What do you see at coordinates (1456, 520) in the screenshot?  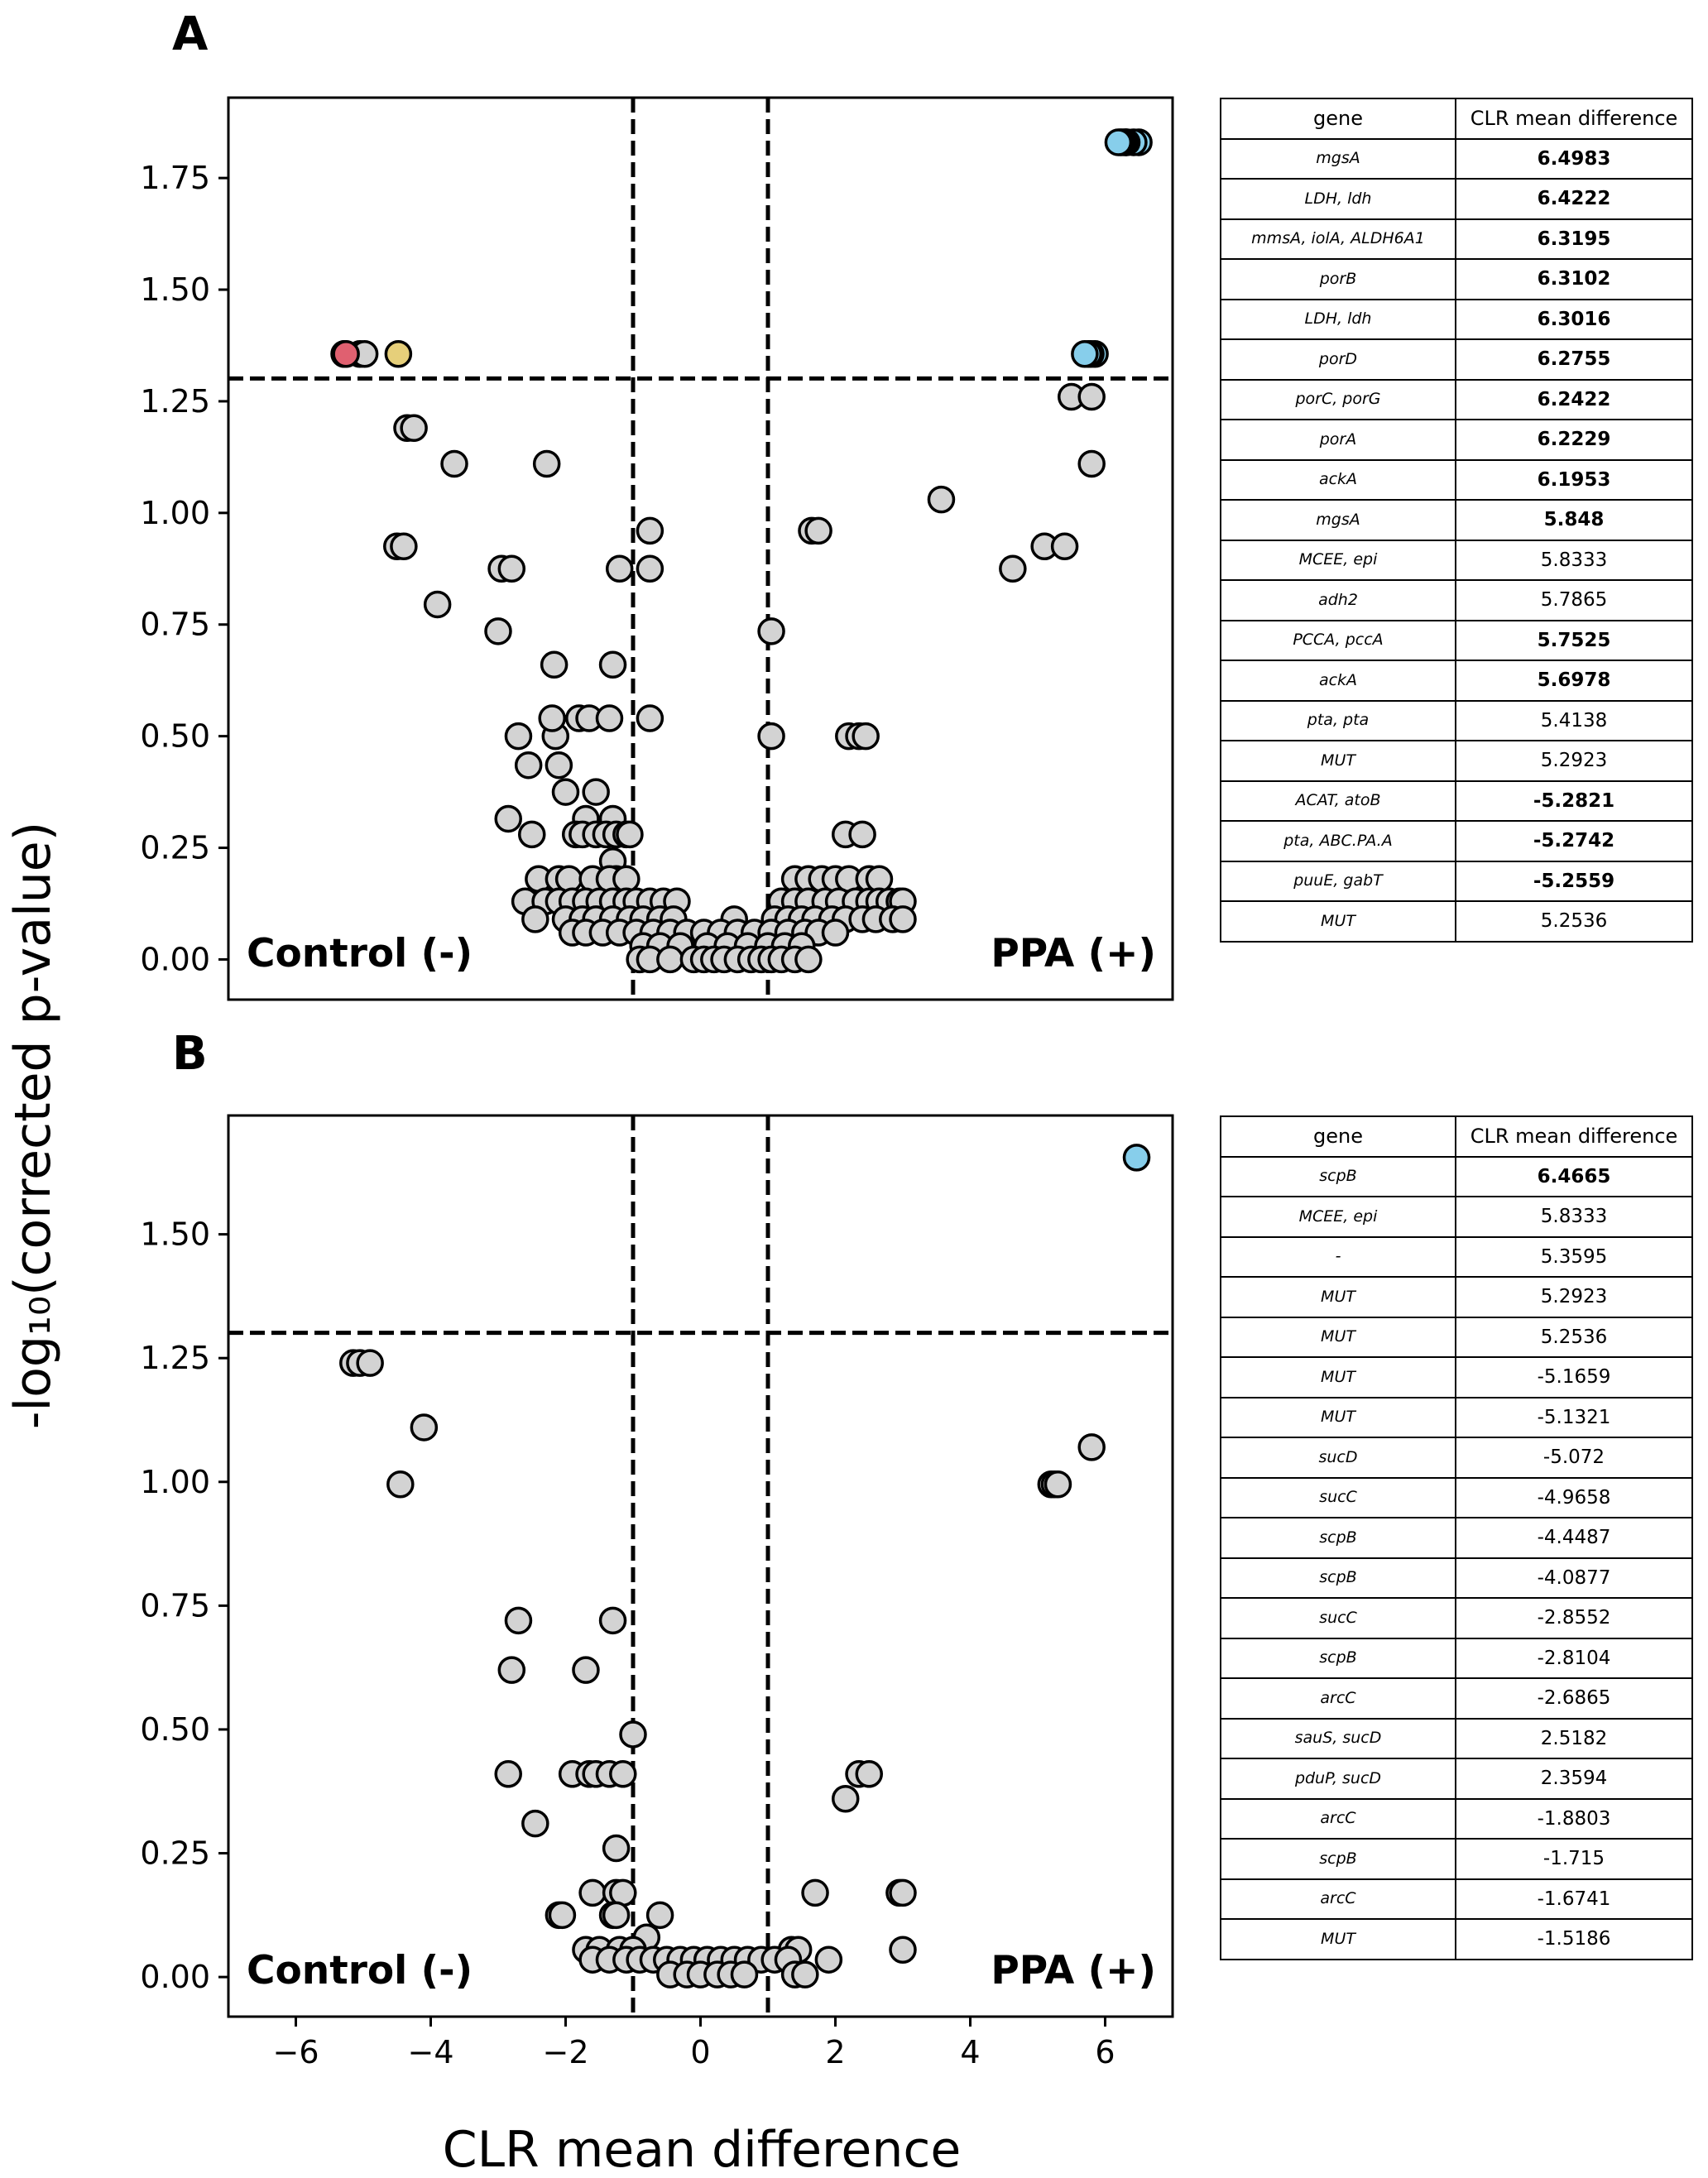 I see `table-row: mgsA 5.848` at bounding box center [1456, 520].